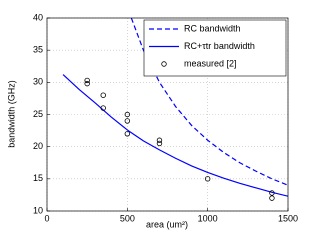 Image resolution: width=320 pixels, height=240 pixels. I want to click on x-tick-label: 1000, so click(208, 218).